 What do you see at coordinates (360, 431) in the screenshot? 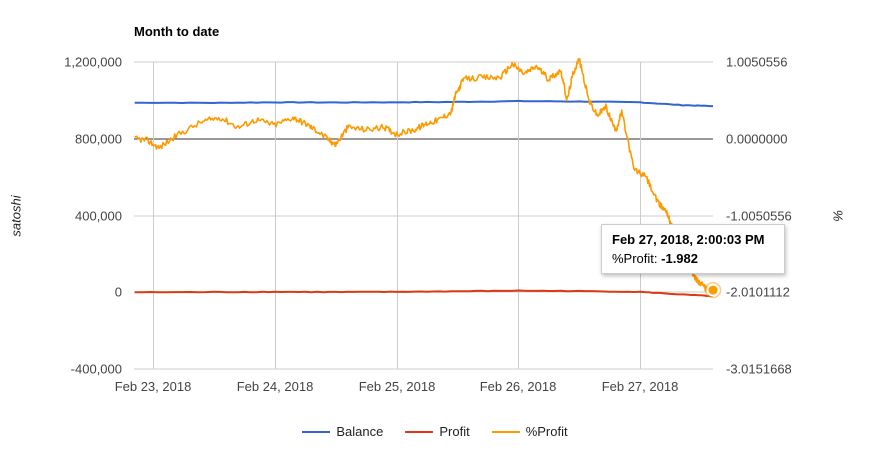
I see `legend-label: Balance` at bounding box center [360, 431].